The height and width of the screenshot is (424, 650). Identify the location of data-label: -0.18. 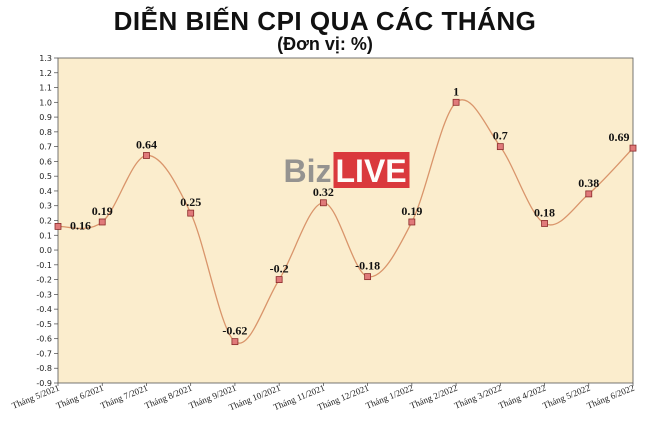
(367, 266).